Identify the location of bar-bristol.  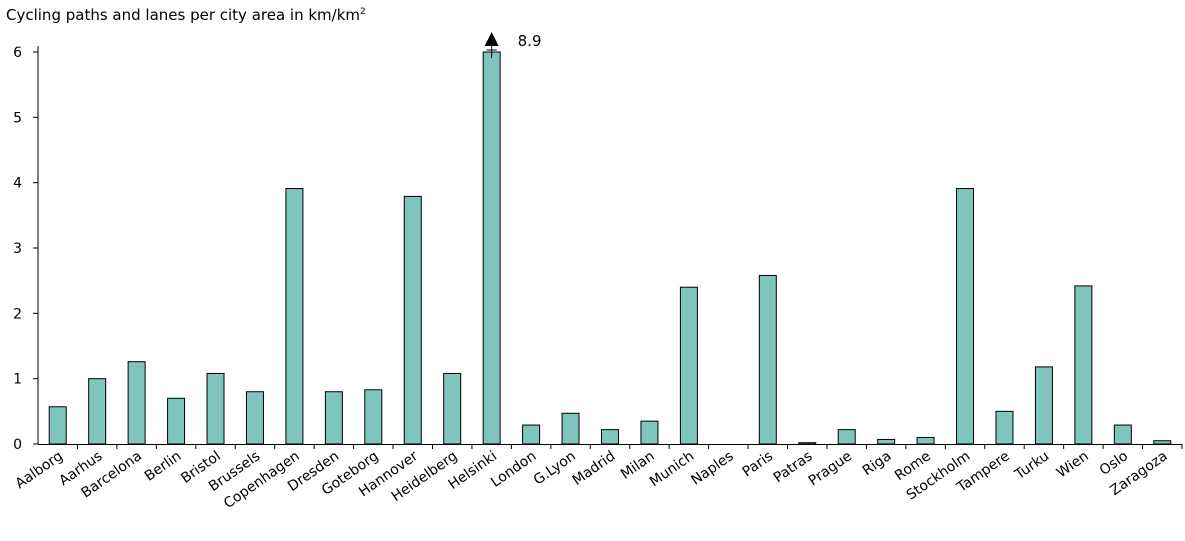
(215, 408).